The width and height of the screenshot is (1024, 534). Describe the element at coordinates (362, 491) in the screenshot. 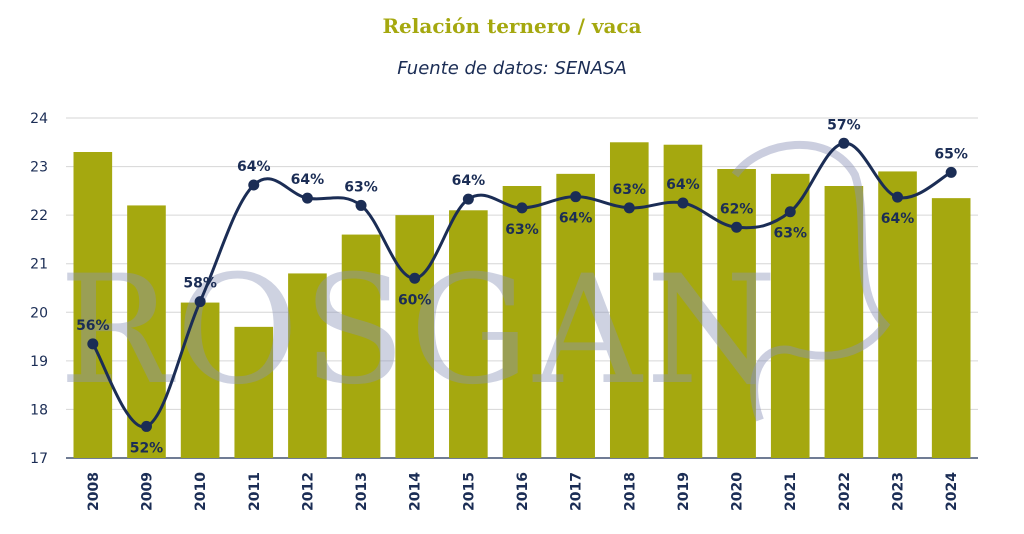

I see `x-tick-label: 2013` at that location.